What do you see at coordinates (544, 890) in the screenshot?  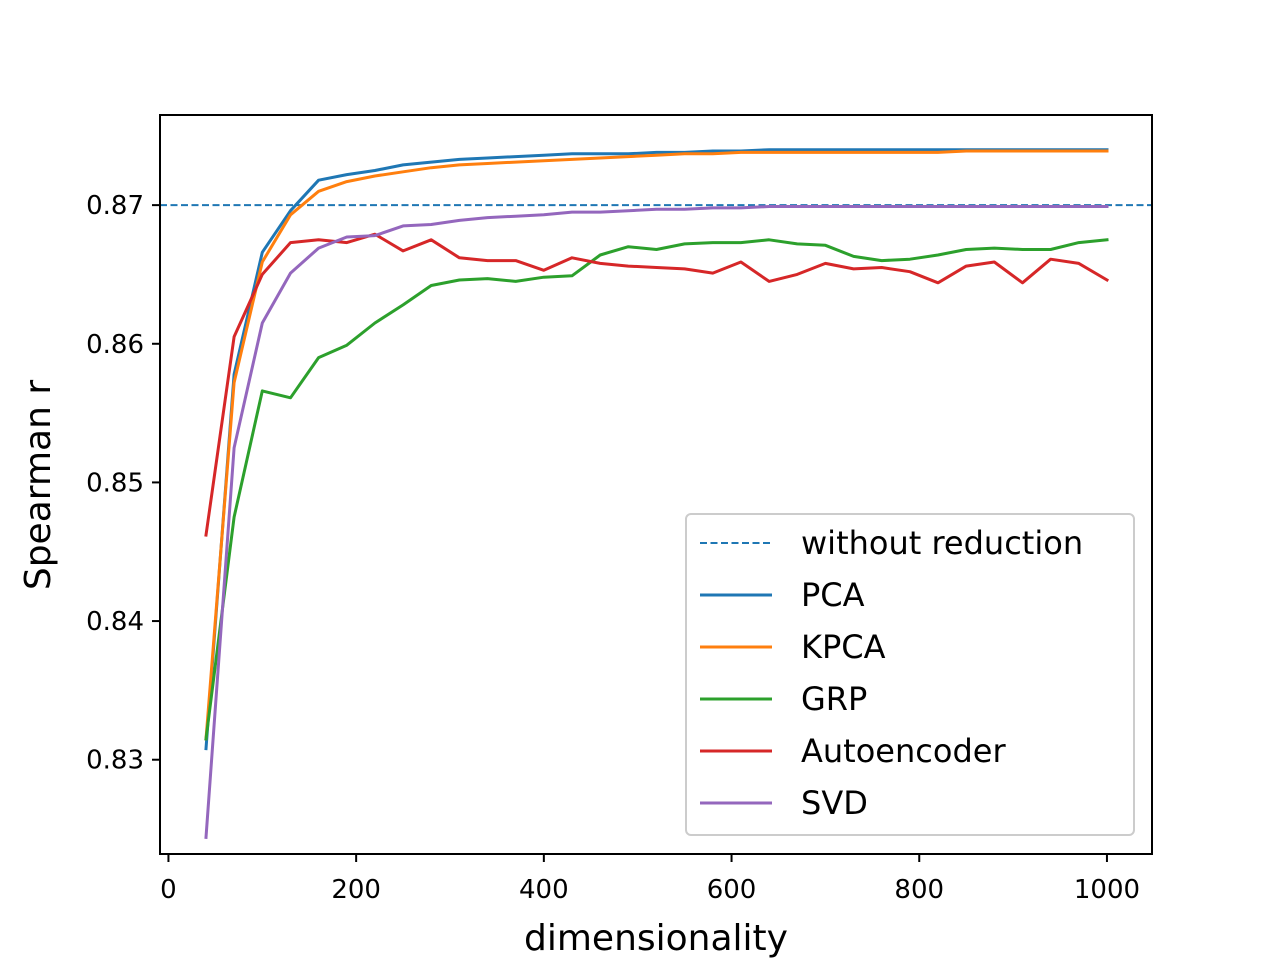 I see `x-tick-label: 400` at bounding box center [544, 890].